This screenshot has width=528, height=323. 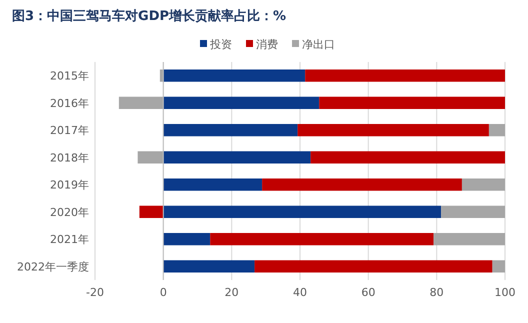 What do you see at coordinates (53, 267) in the screenshot?
I see `y-tick-label: 2022年一季度` at bounding box center [53, 267].